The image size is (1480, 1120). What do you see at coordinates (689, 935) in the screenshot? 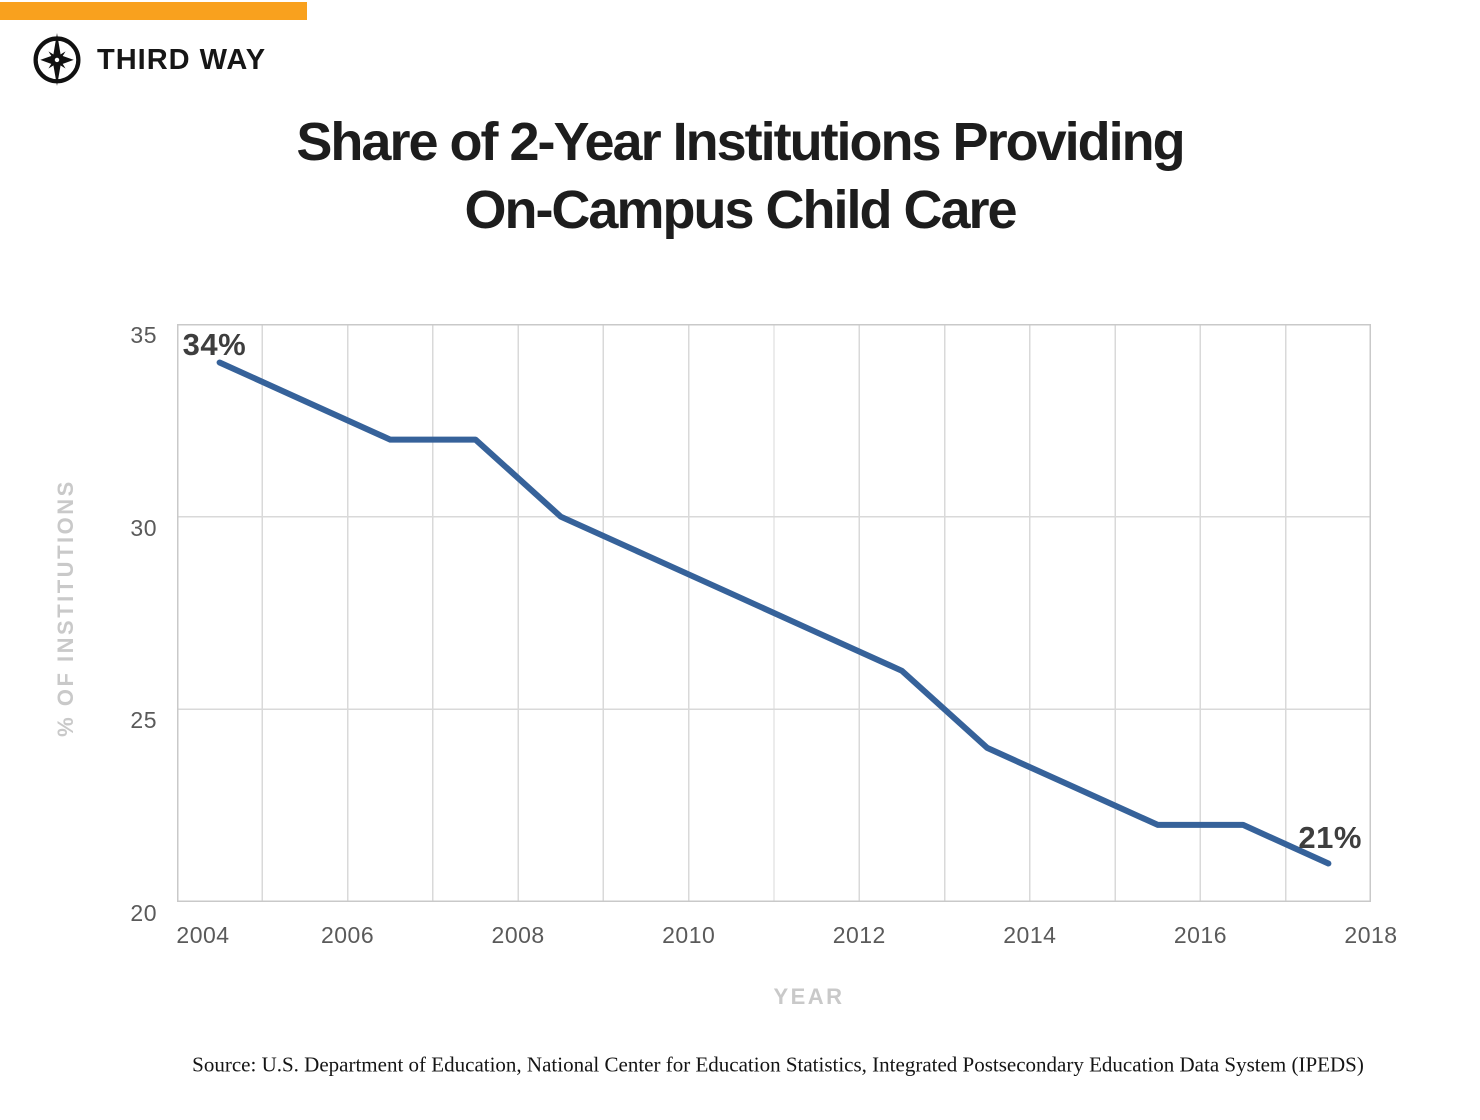
I see `x-tick-label: 2010` at bounding box center [689, 935].